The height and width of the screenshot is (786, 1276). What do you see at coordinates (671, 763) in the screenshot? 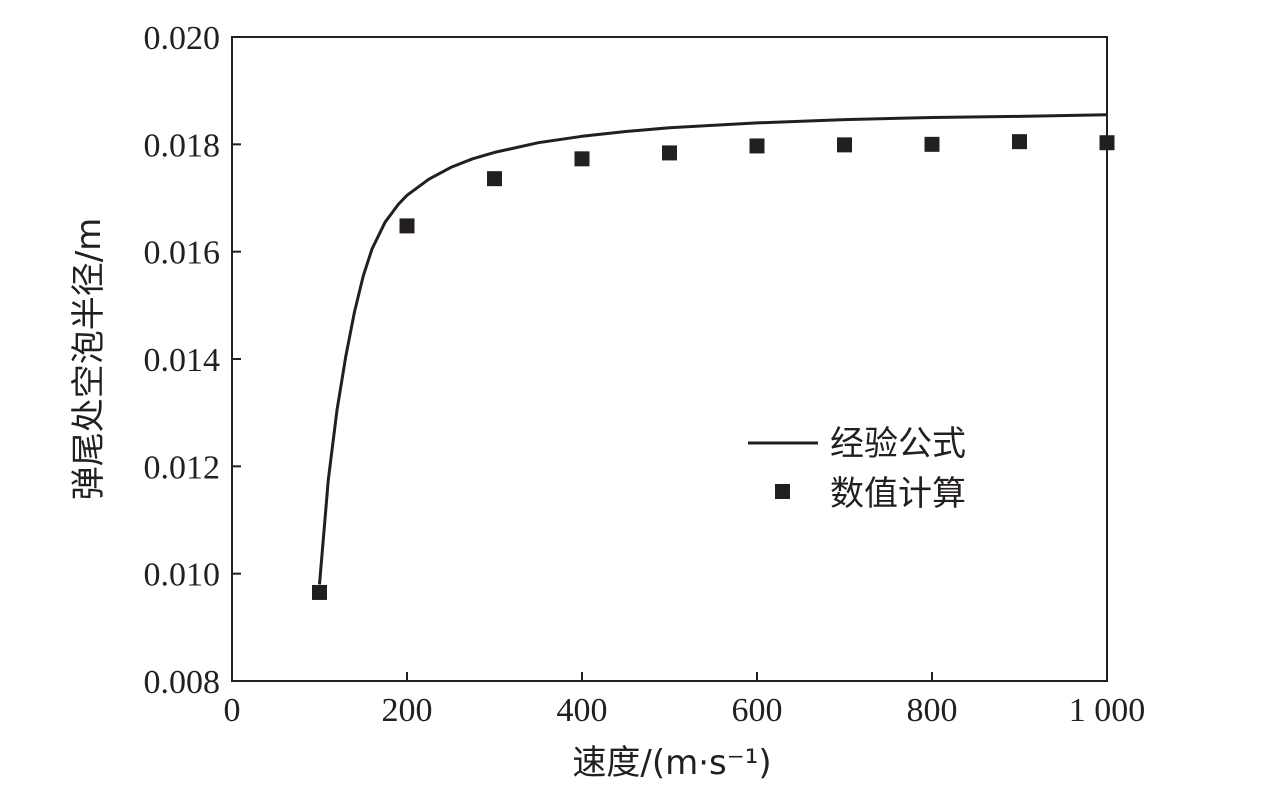
I see `x-axis-title: 速度/(m·s⁻¹)` at bounding box center [671, 763].